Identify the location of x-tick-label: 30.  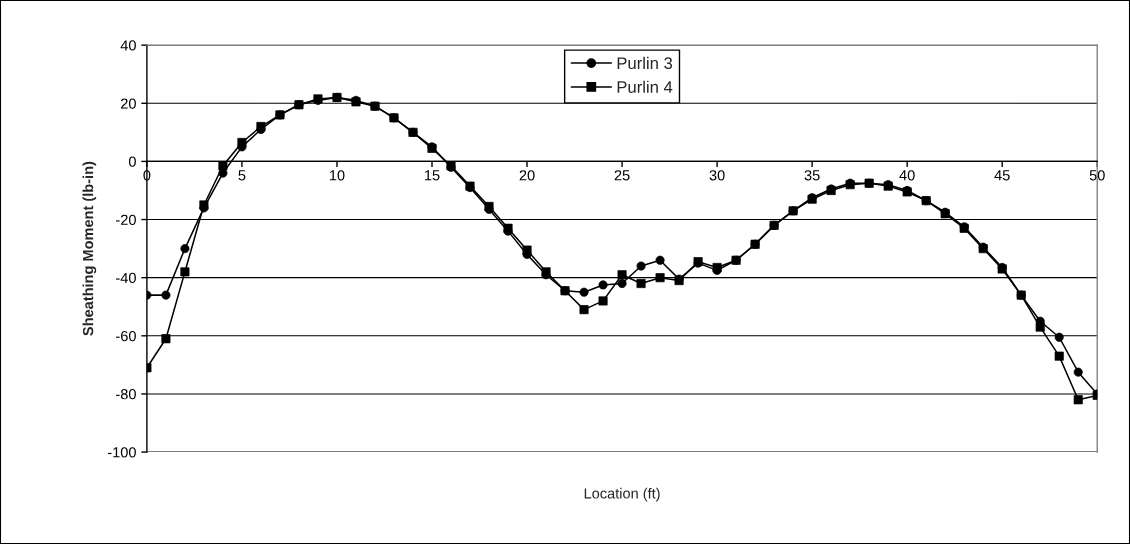
(717, 175).